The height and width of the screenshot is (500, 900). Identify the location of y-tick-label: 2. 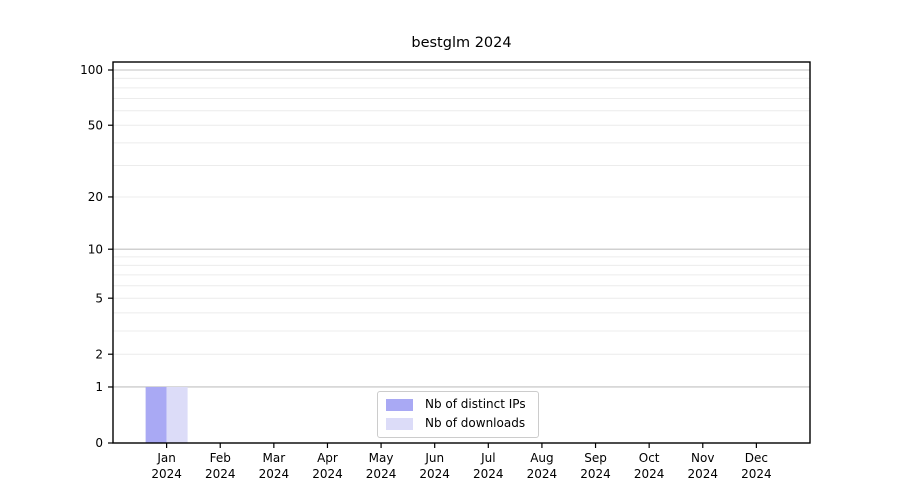
(99, 354).